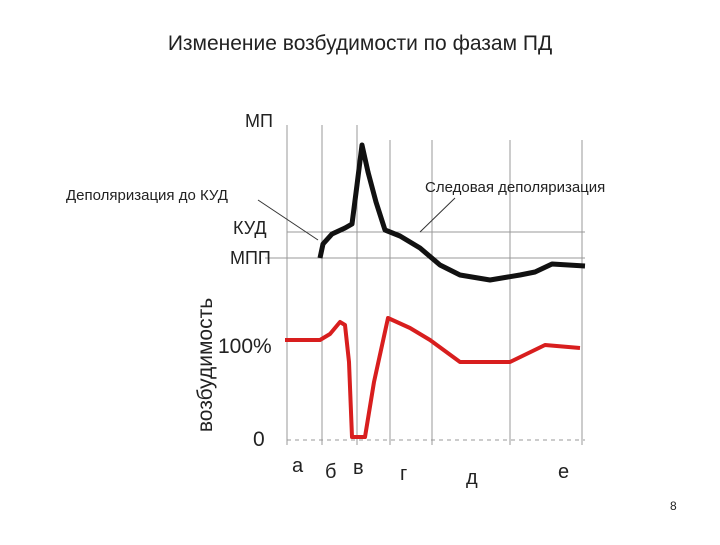  What do you see at coordinates (245, 346) in the screenshot?
I see `hundred-label: 100%` at bounding box center [245, 346].